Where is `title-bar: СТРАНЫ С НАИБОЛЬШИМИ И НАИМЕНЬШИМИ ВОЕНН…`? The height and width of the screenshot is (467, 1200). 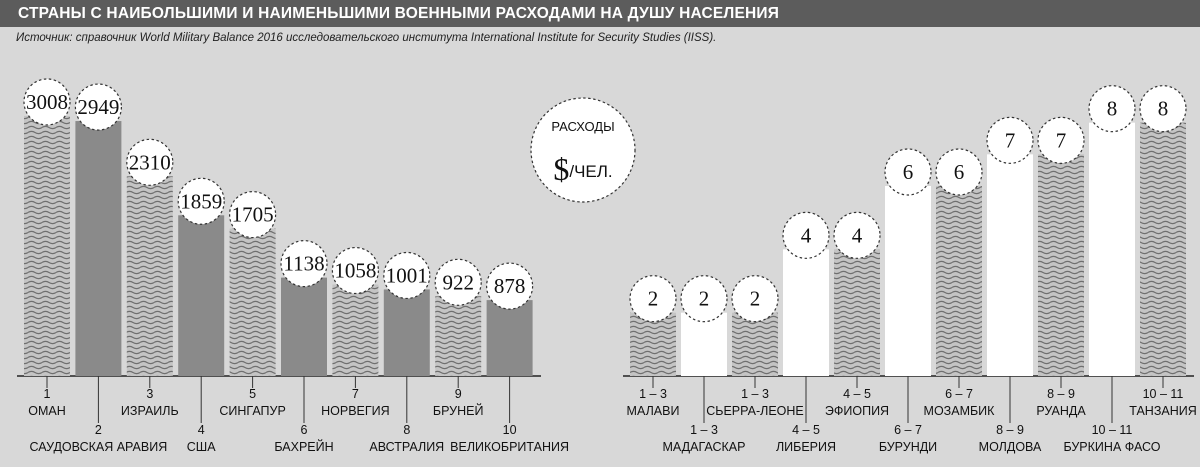
title-bar: СТРАНЫ С НАИБОЛЬШИМИ И НАИМЕНЬШИМИ ВОЕНН… is located at coordinates (600, 13).